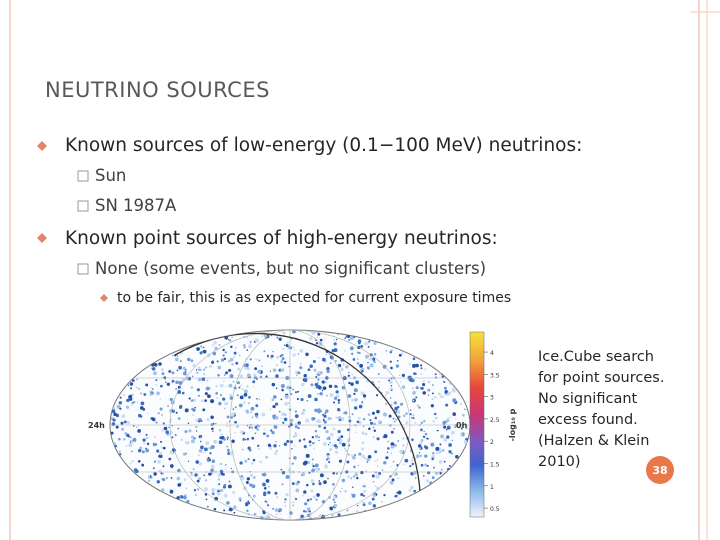 The height and width of the screenshot is (540, 720). What do you see at coordinates (594, 441) in the screenshot?
I see `caption-line: (Halzen & Klein` at bounding box center [594, 441].